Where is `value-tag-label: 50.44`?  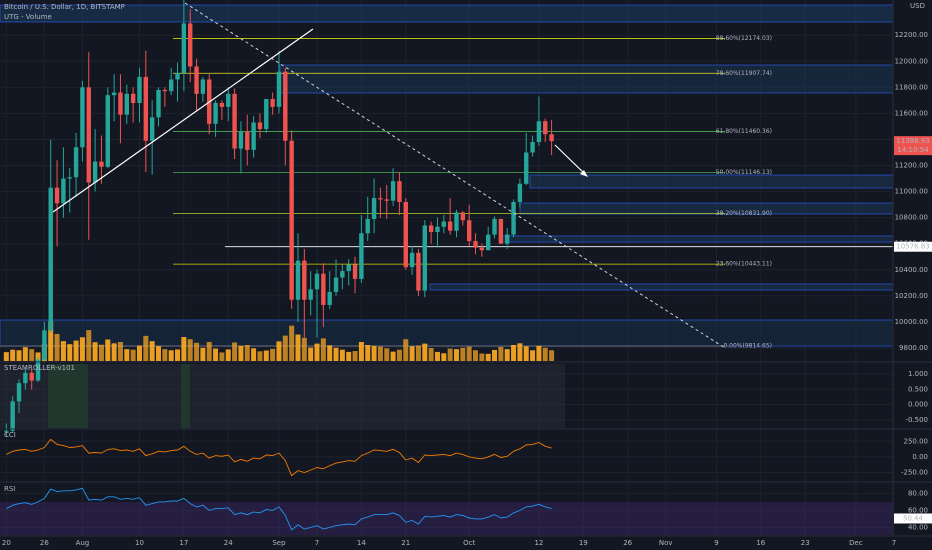
value-tag-label: 50.44 is located at coordinates (913, 518).